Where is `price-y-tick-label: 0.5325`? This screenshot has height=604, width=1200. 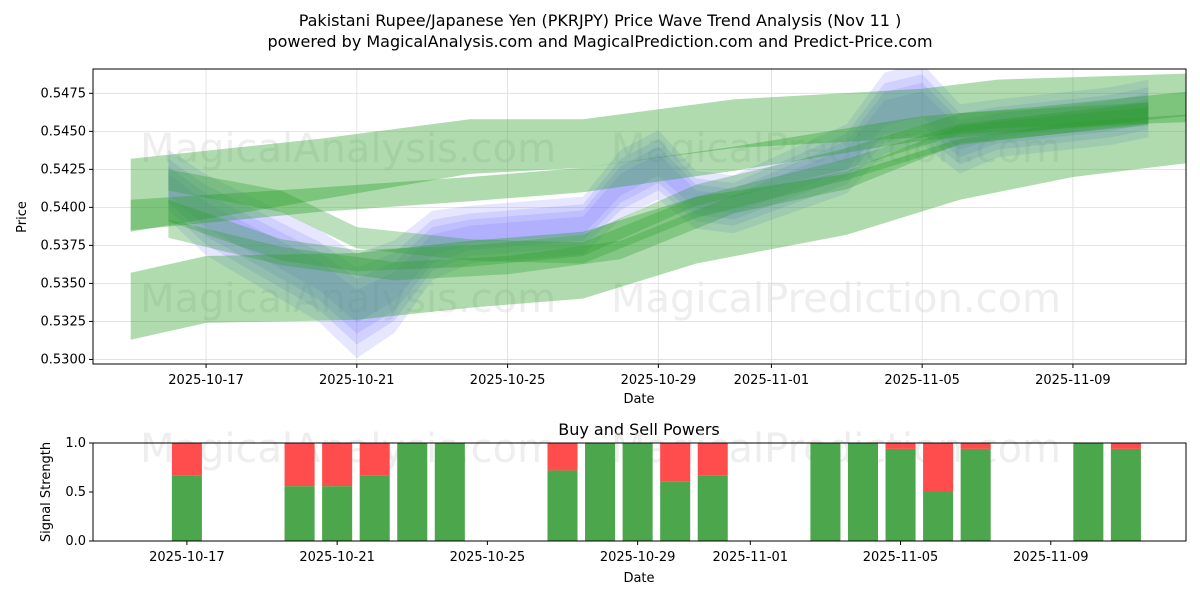
price-y-tick-label: 0.5325 is located at coordinates (64, 321).